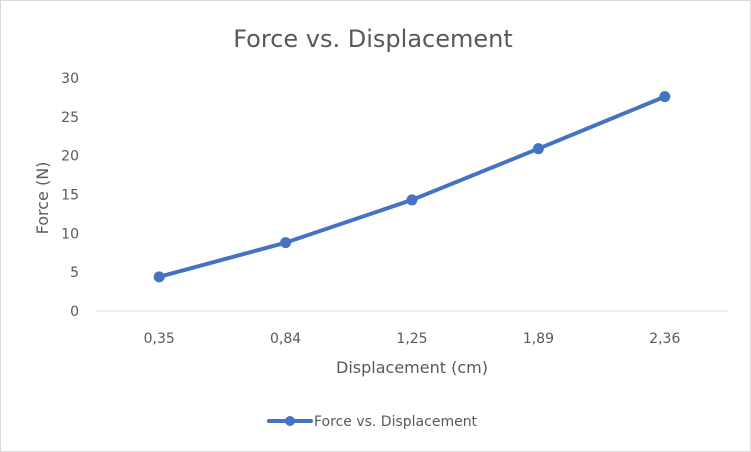 Image resolution: width=751 pixels, height=452 pixels. Describe the element at coordinates (70, 157) in the screenshot. I see `y-tick-label: 20` at that location.